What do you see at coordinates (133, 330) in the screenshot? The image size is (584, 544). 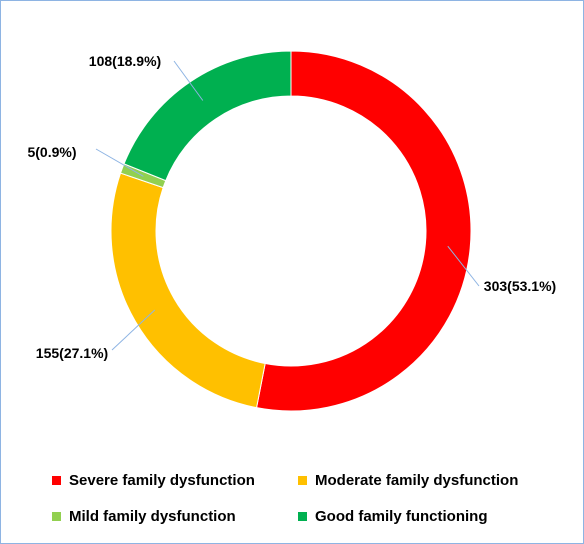 I see `leader-line-moderate` at bounding box center [133, 330].